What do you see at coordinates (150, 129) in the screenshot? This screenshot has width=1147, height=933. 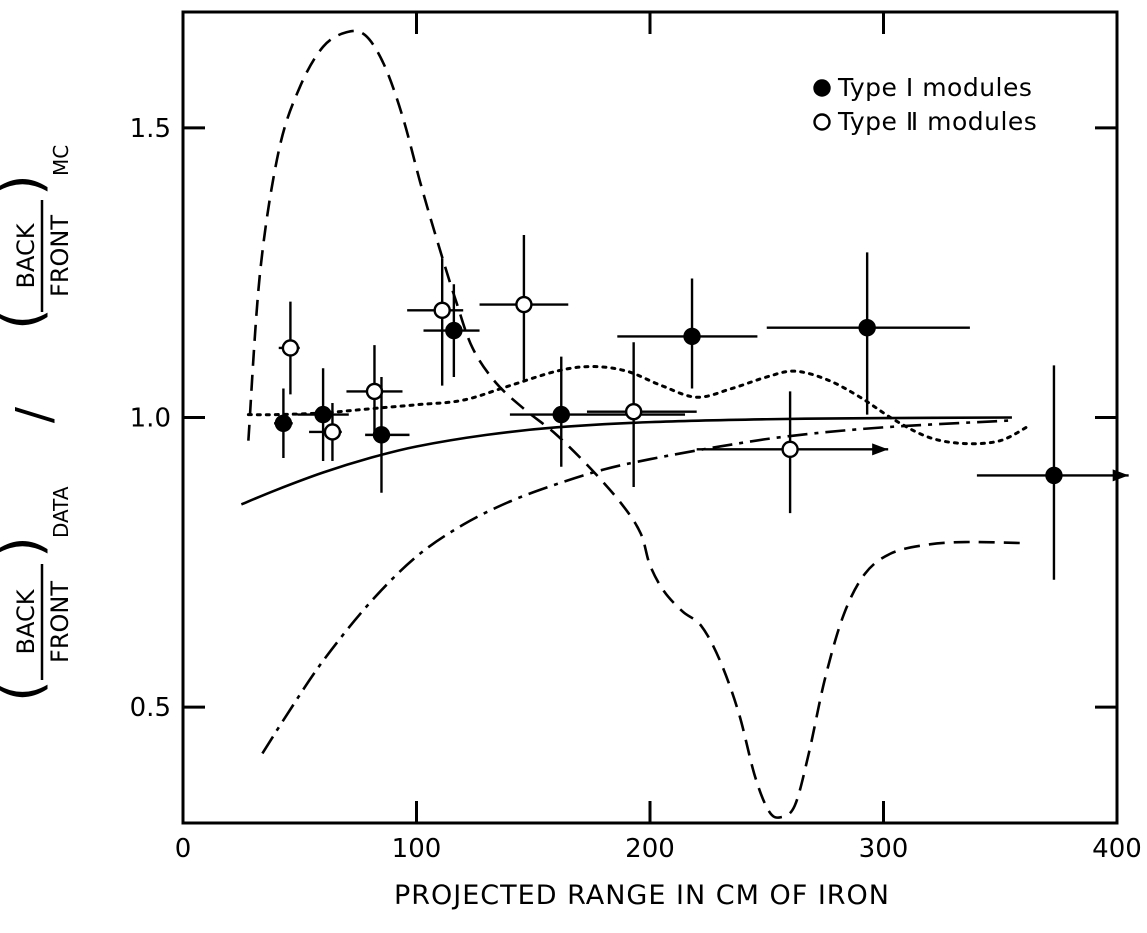 I see `y-tick-label: 1.5` at bounding box center [150, 129].